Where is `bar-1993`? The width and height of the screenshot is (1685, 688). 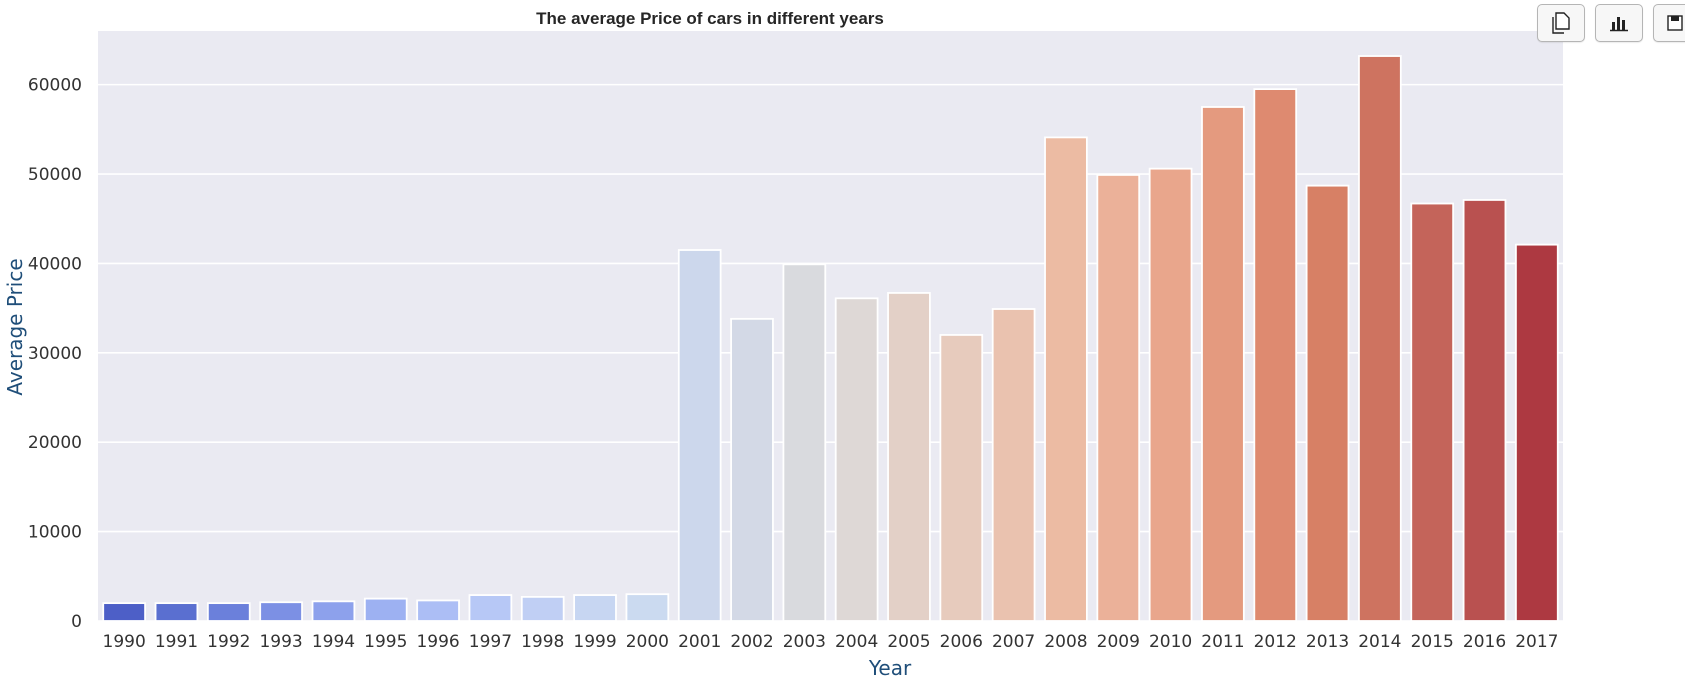 bar-1993 is located at coordinates (281, 611).